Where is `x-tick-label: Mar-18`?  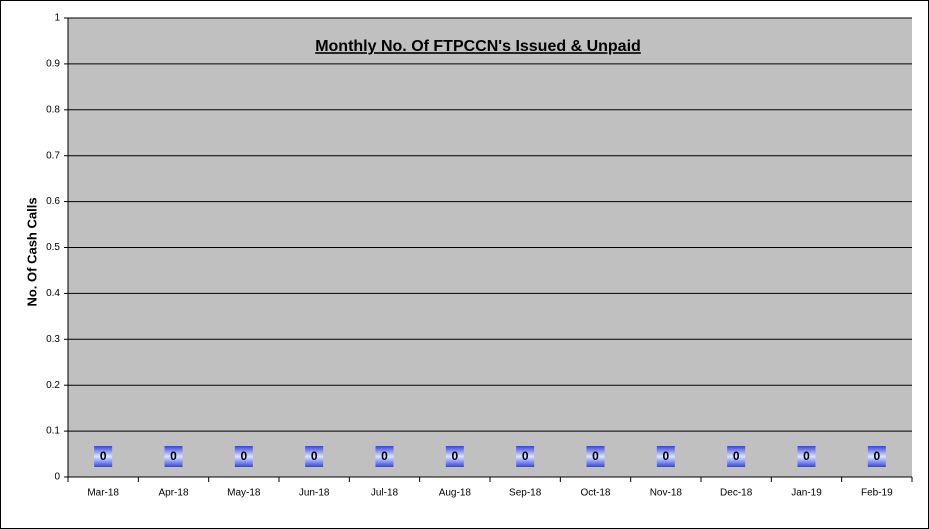 x-tick-label: Mar-18 is located at coordinates (103, 493).